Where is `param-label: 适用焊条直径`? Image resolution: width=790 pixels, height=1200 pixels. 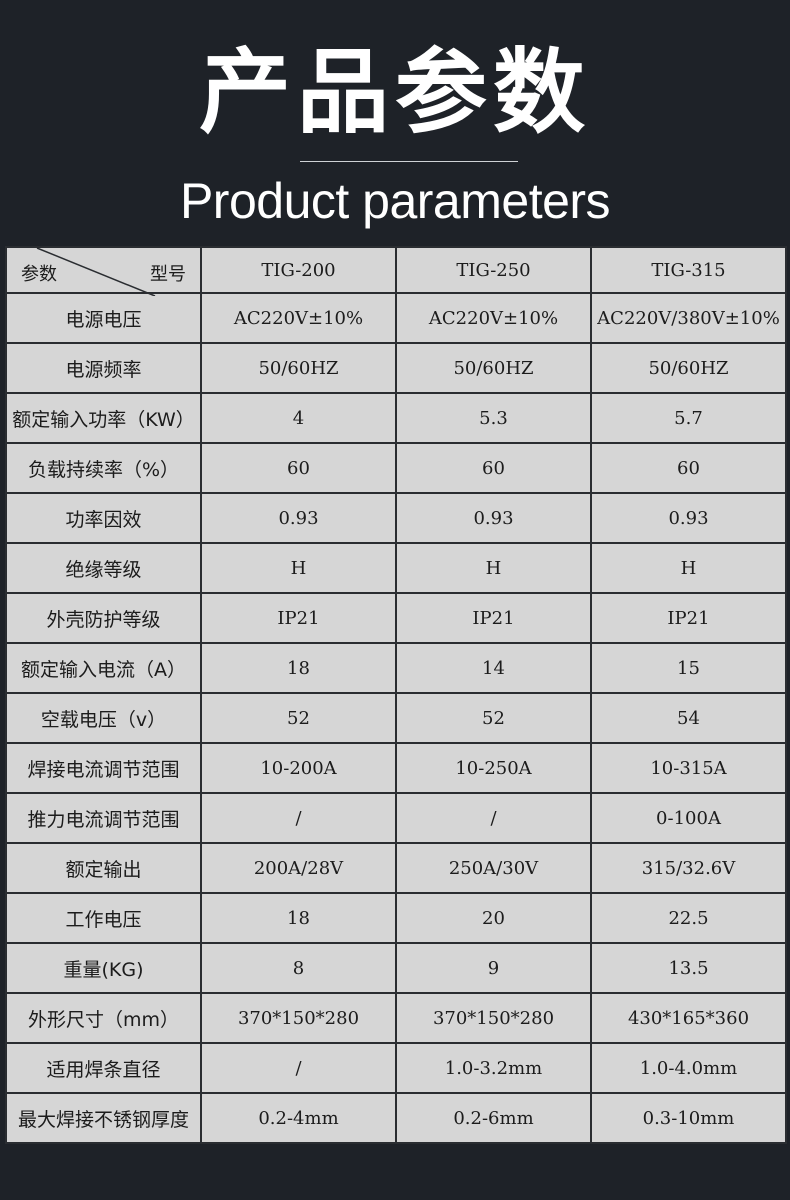
param-label: 适用焊条直径 is located at coordinates (103, 1068).